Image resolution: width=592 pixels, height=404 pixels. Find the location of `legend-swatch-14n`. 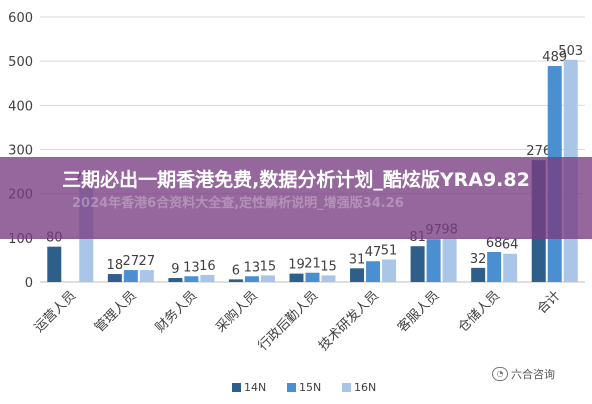

legend-swatch-14n is located at coordinates (236, 387).